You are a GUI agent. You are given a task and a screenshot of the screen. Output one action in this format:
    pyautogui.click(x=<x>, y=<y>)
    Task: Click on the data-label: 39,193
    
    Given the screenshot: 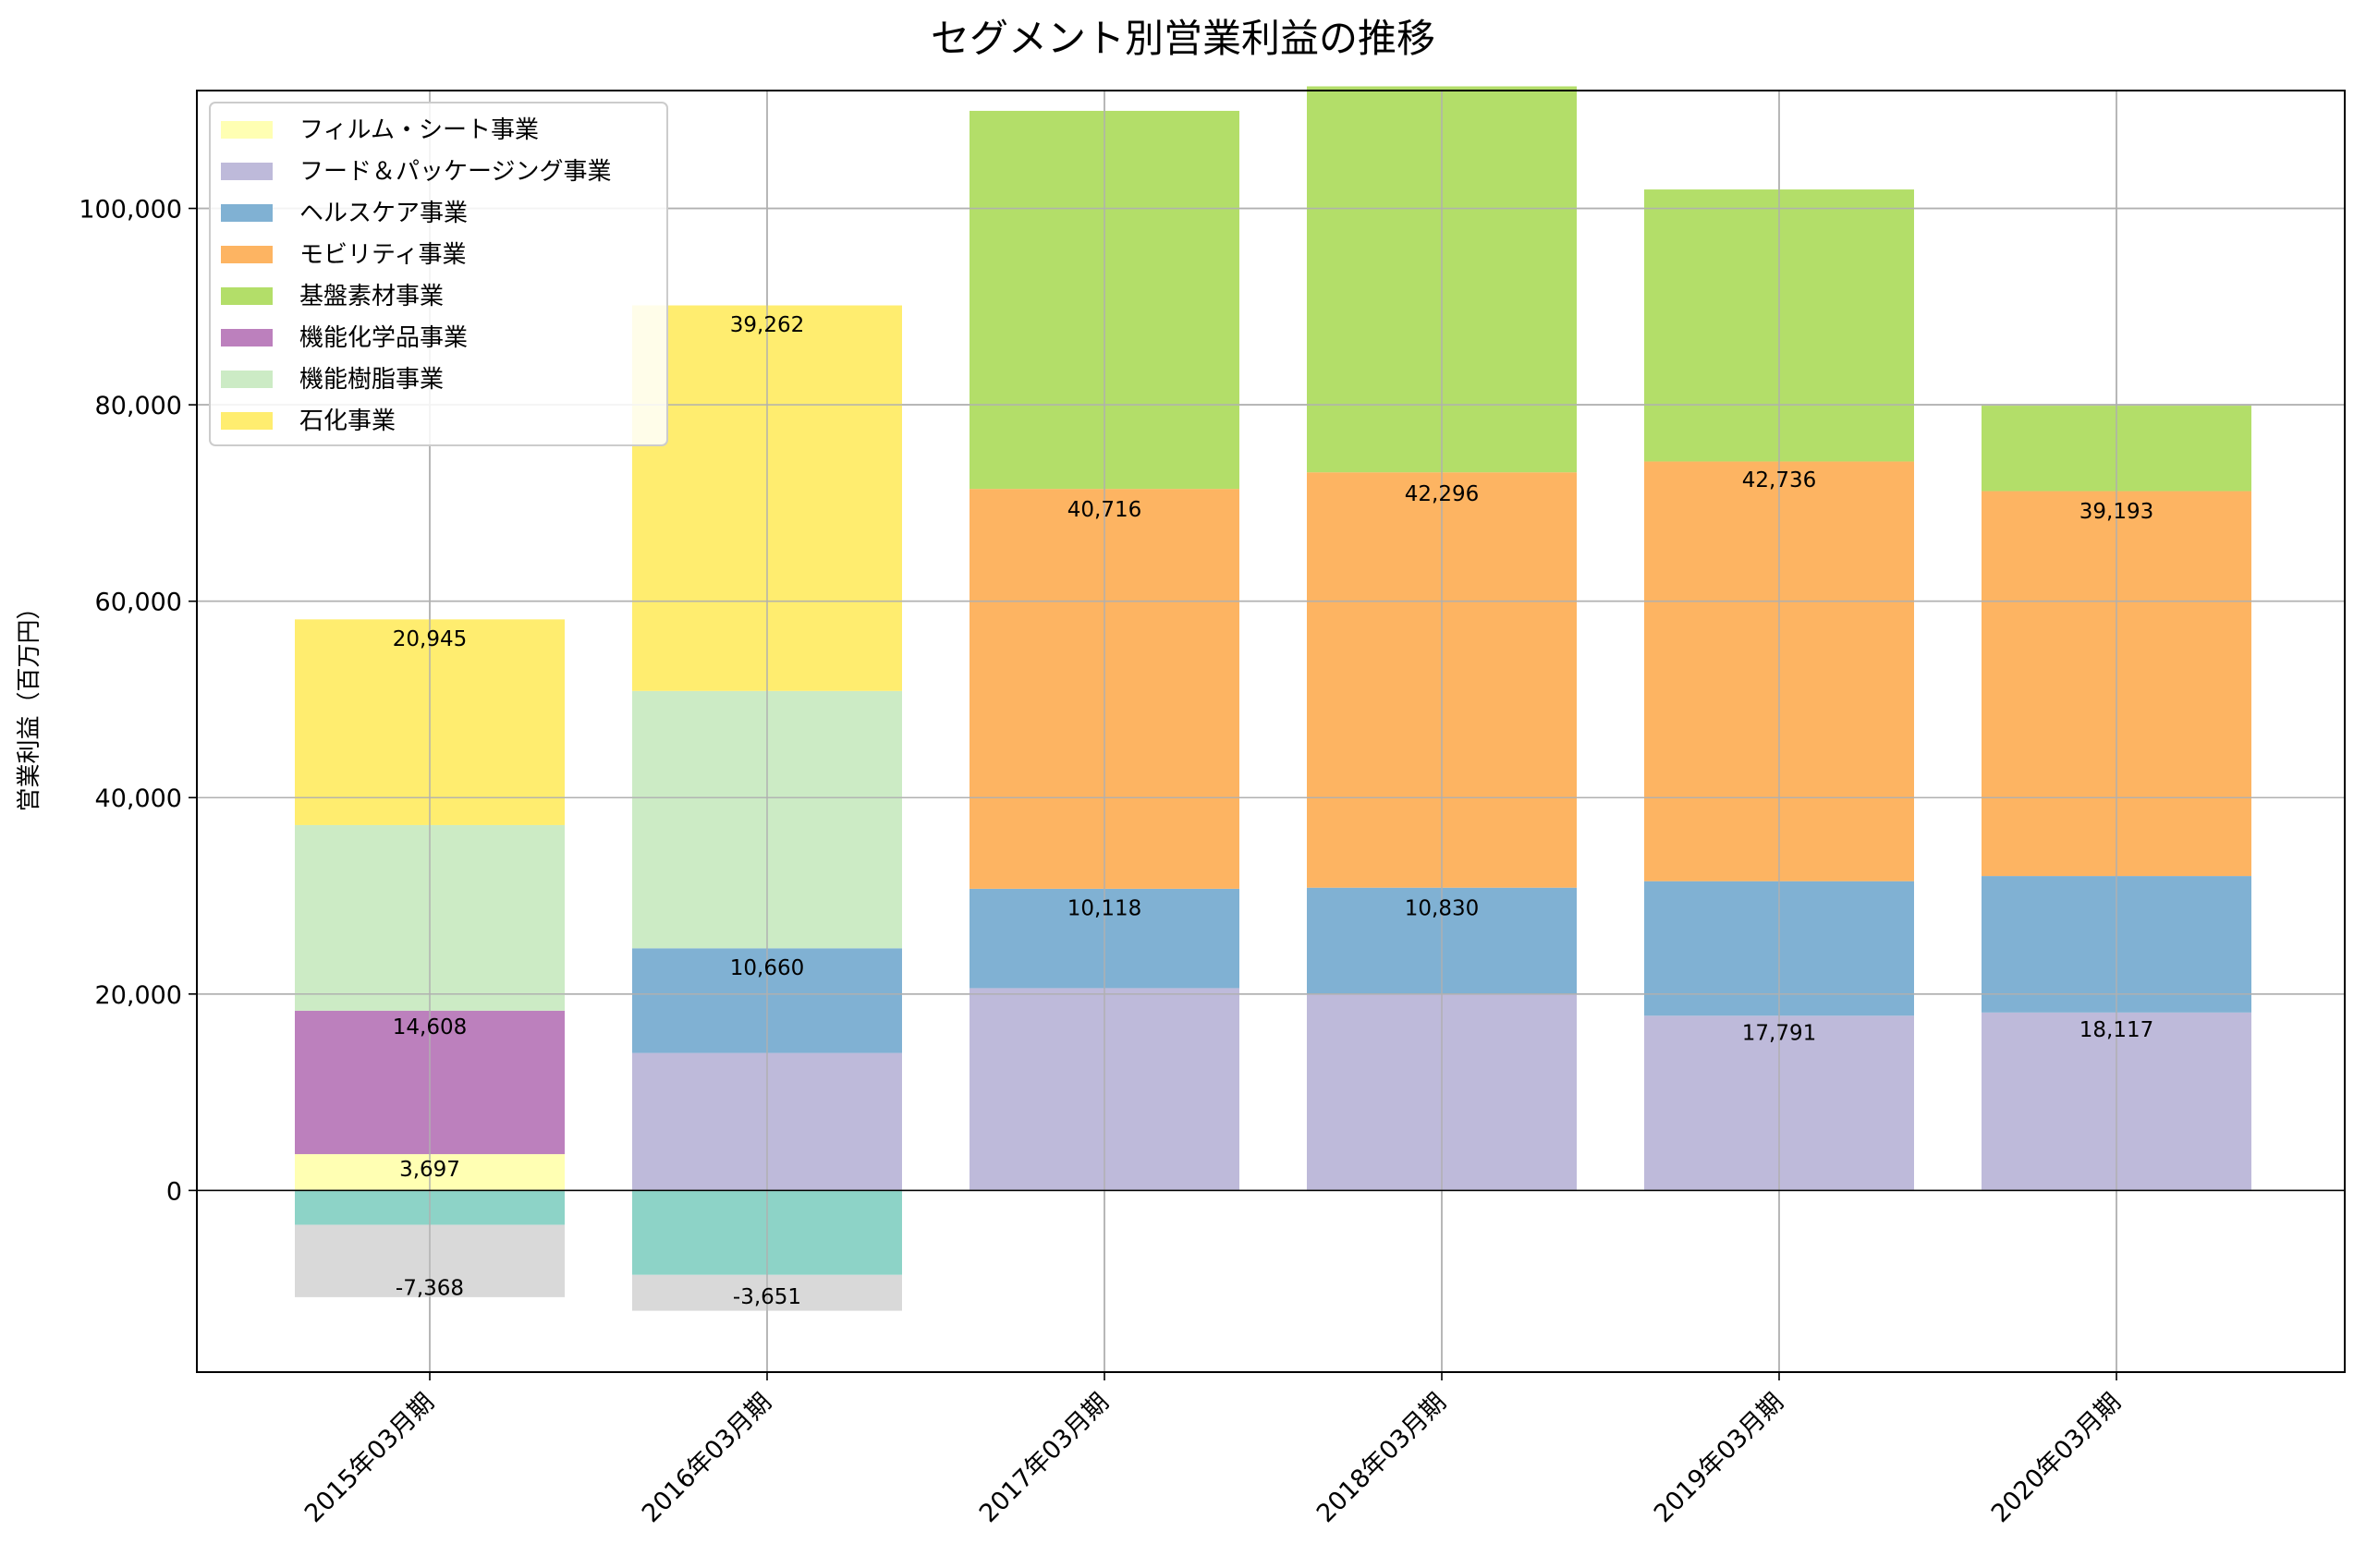 What is the action you would take?
    pyautogui.click(x=2116, y=512)
    